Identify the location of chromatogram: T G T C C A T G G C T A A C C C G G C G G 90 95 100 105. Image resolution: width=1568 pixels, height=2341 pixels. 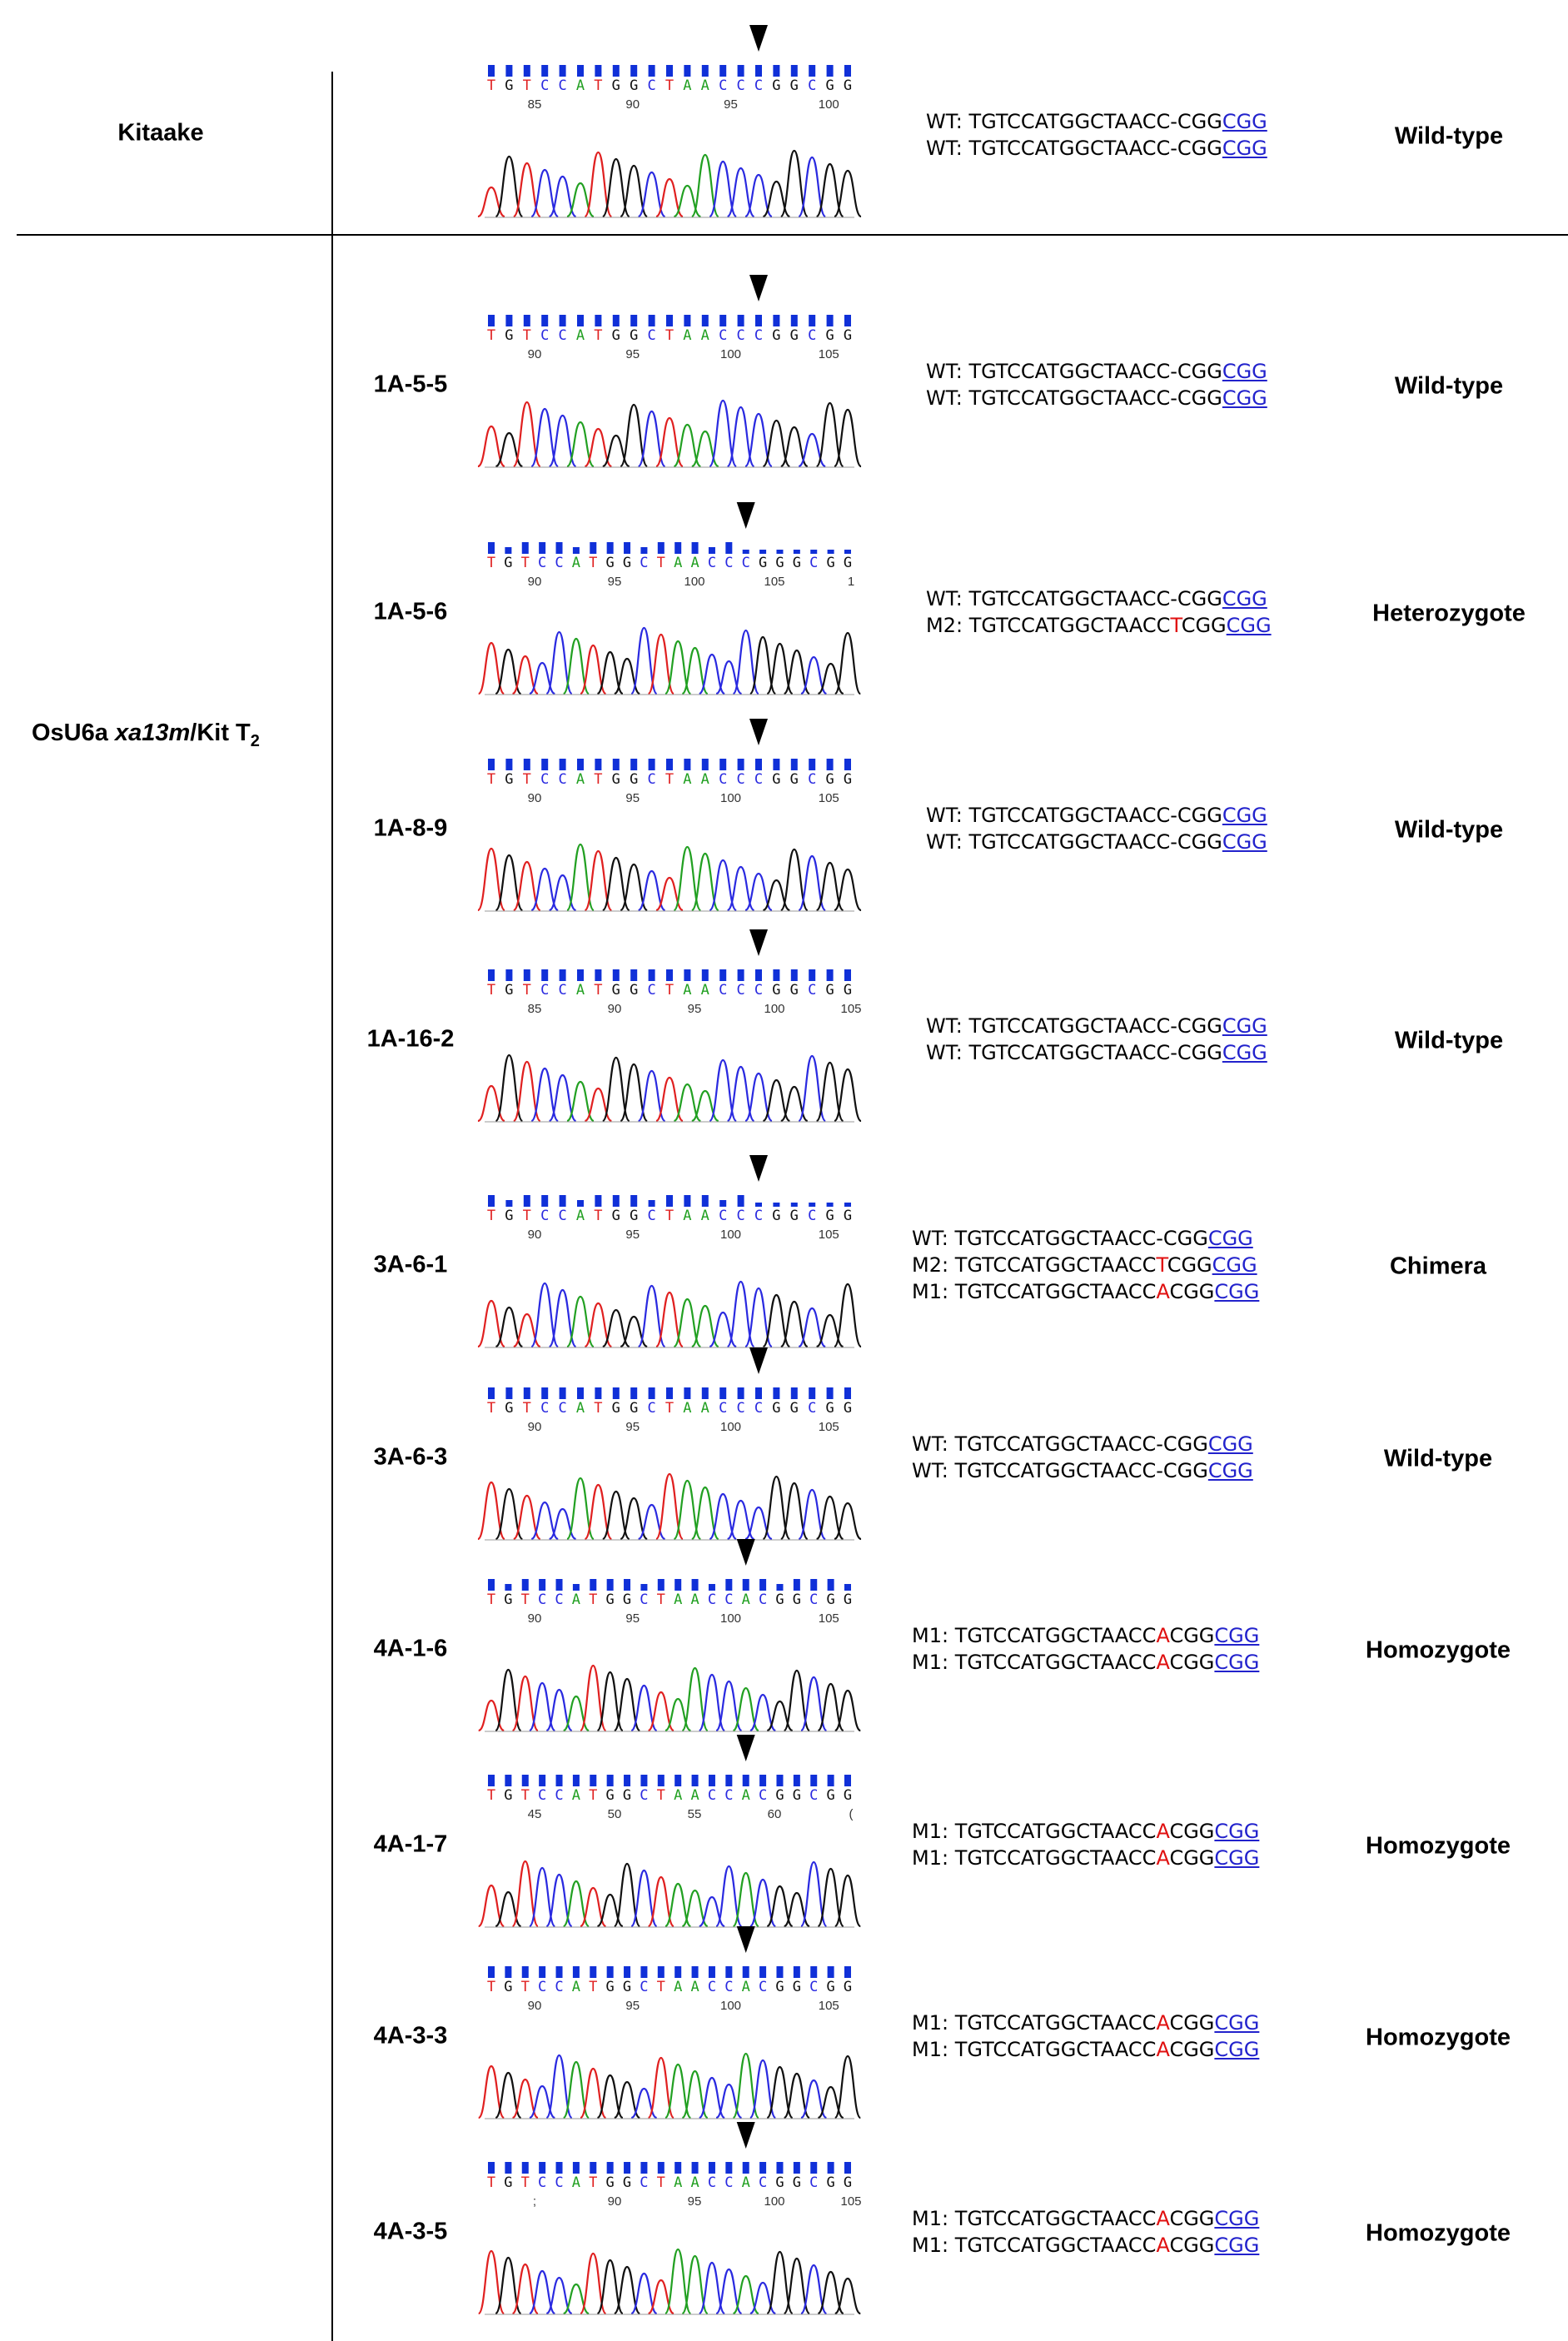
(669, 814).